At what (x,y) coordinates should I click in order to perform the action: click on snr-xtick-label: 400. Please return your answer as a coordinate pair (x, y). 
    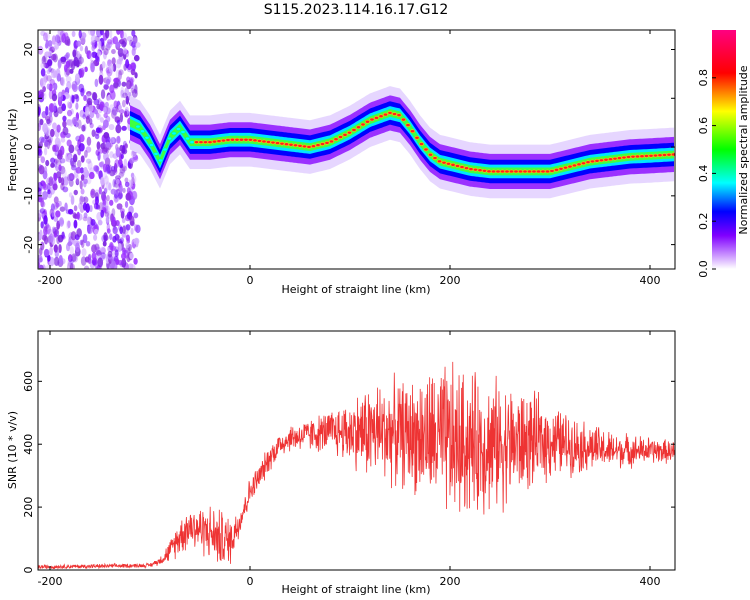
    Looking at the image, I should click on (650, 581).